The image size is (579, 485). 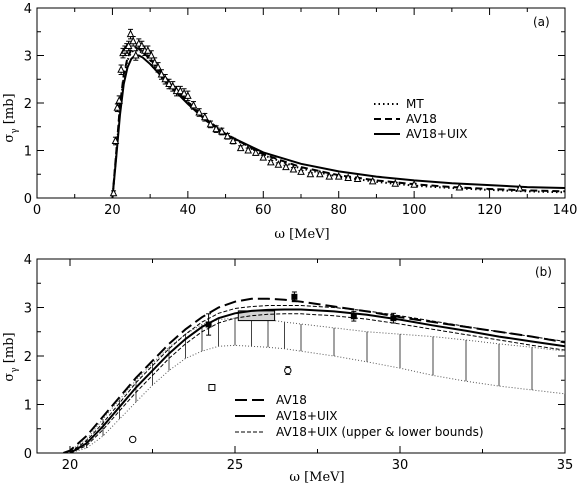 I want to click on legend-label-av18-uix: AV18+UIX, so click(x=437, y=134).